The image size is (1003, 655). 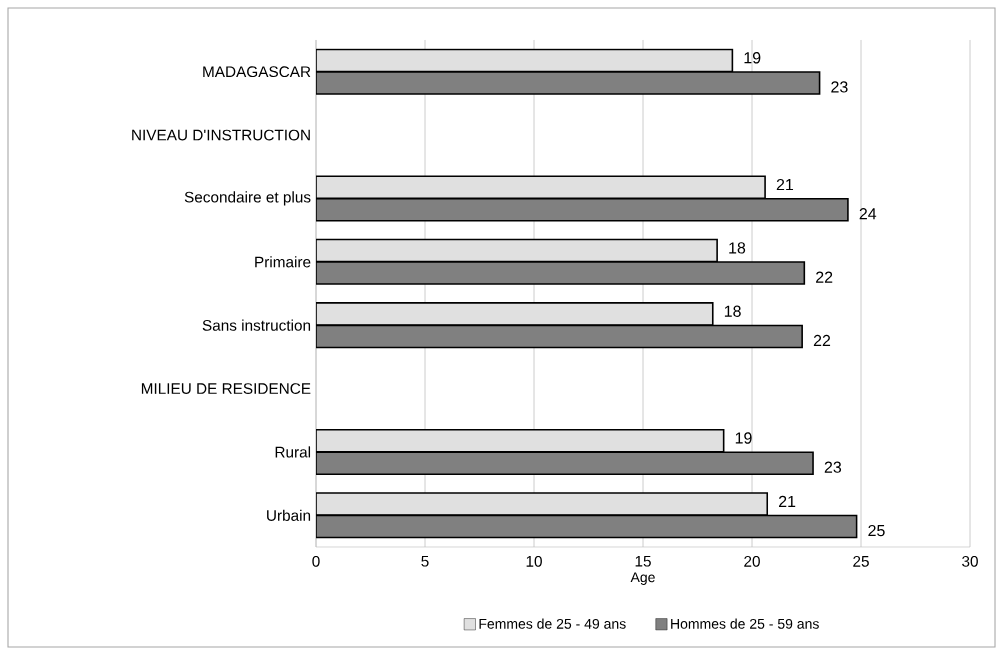 I want to click on data-label: 24, so click(x=868, y=214).